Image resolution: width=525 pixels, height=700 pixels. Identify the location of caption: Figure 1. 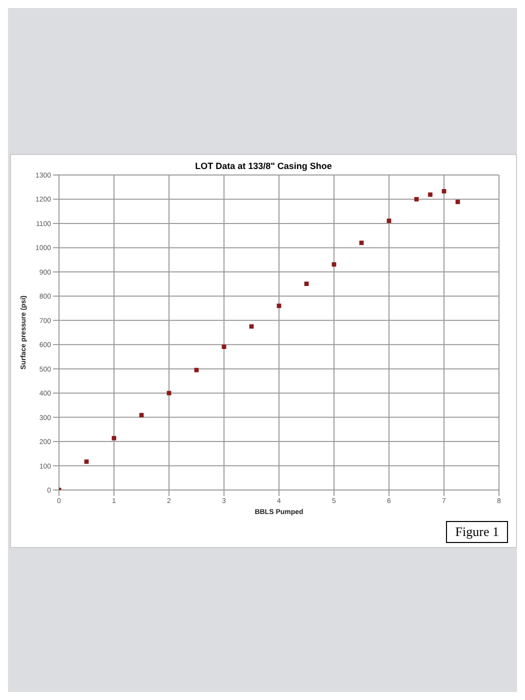
(477, 532).